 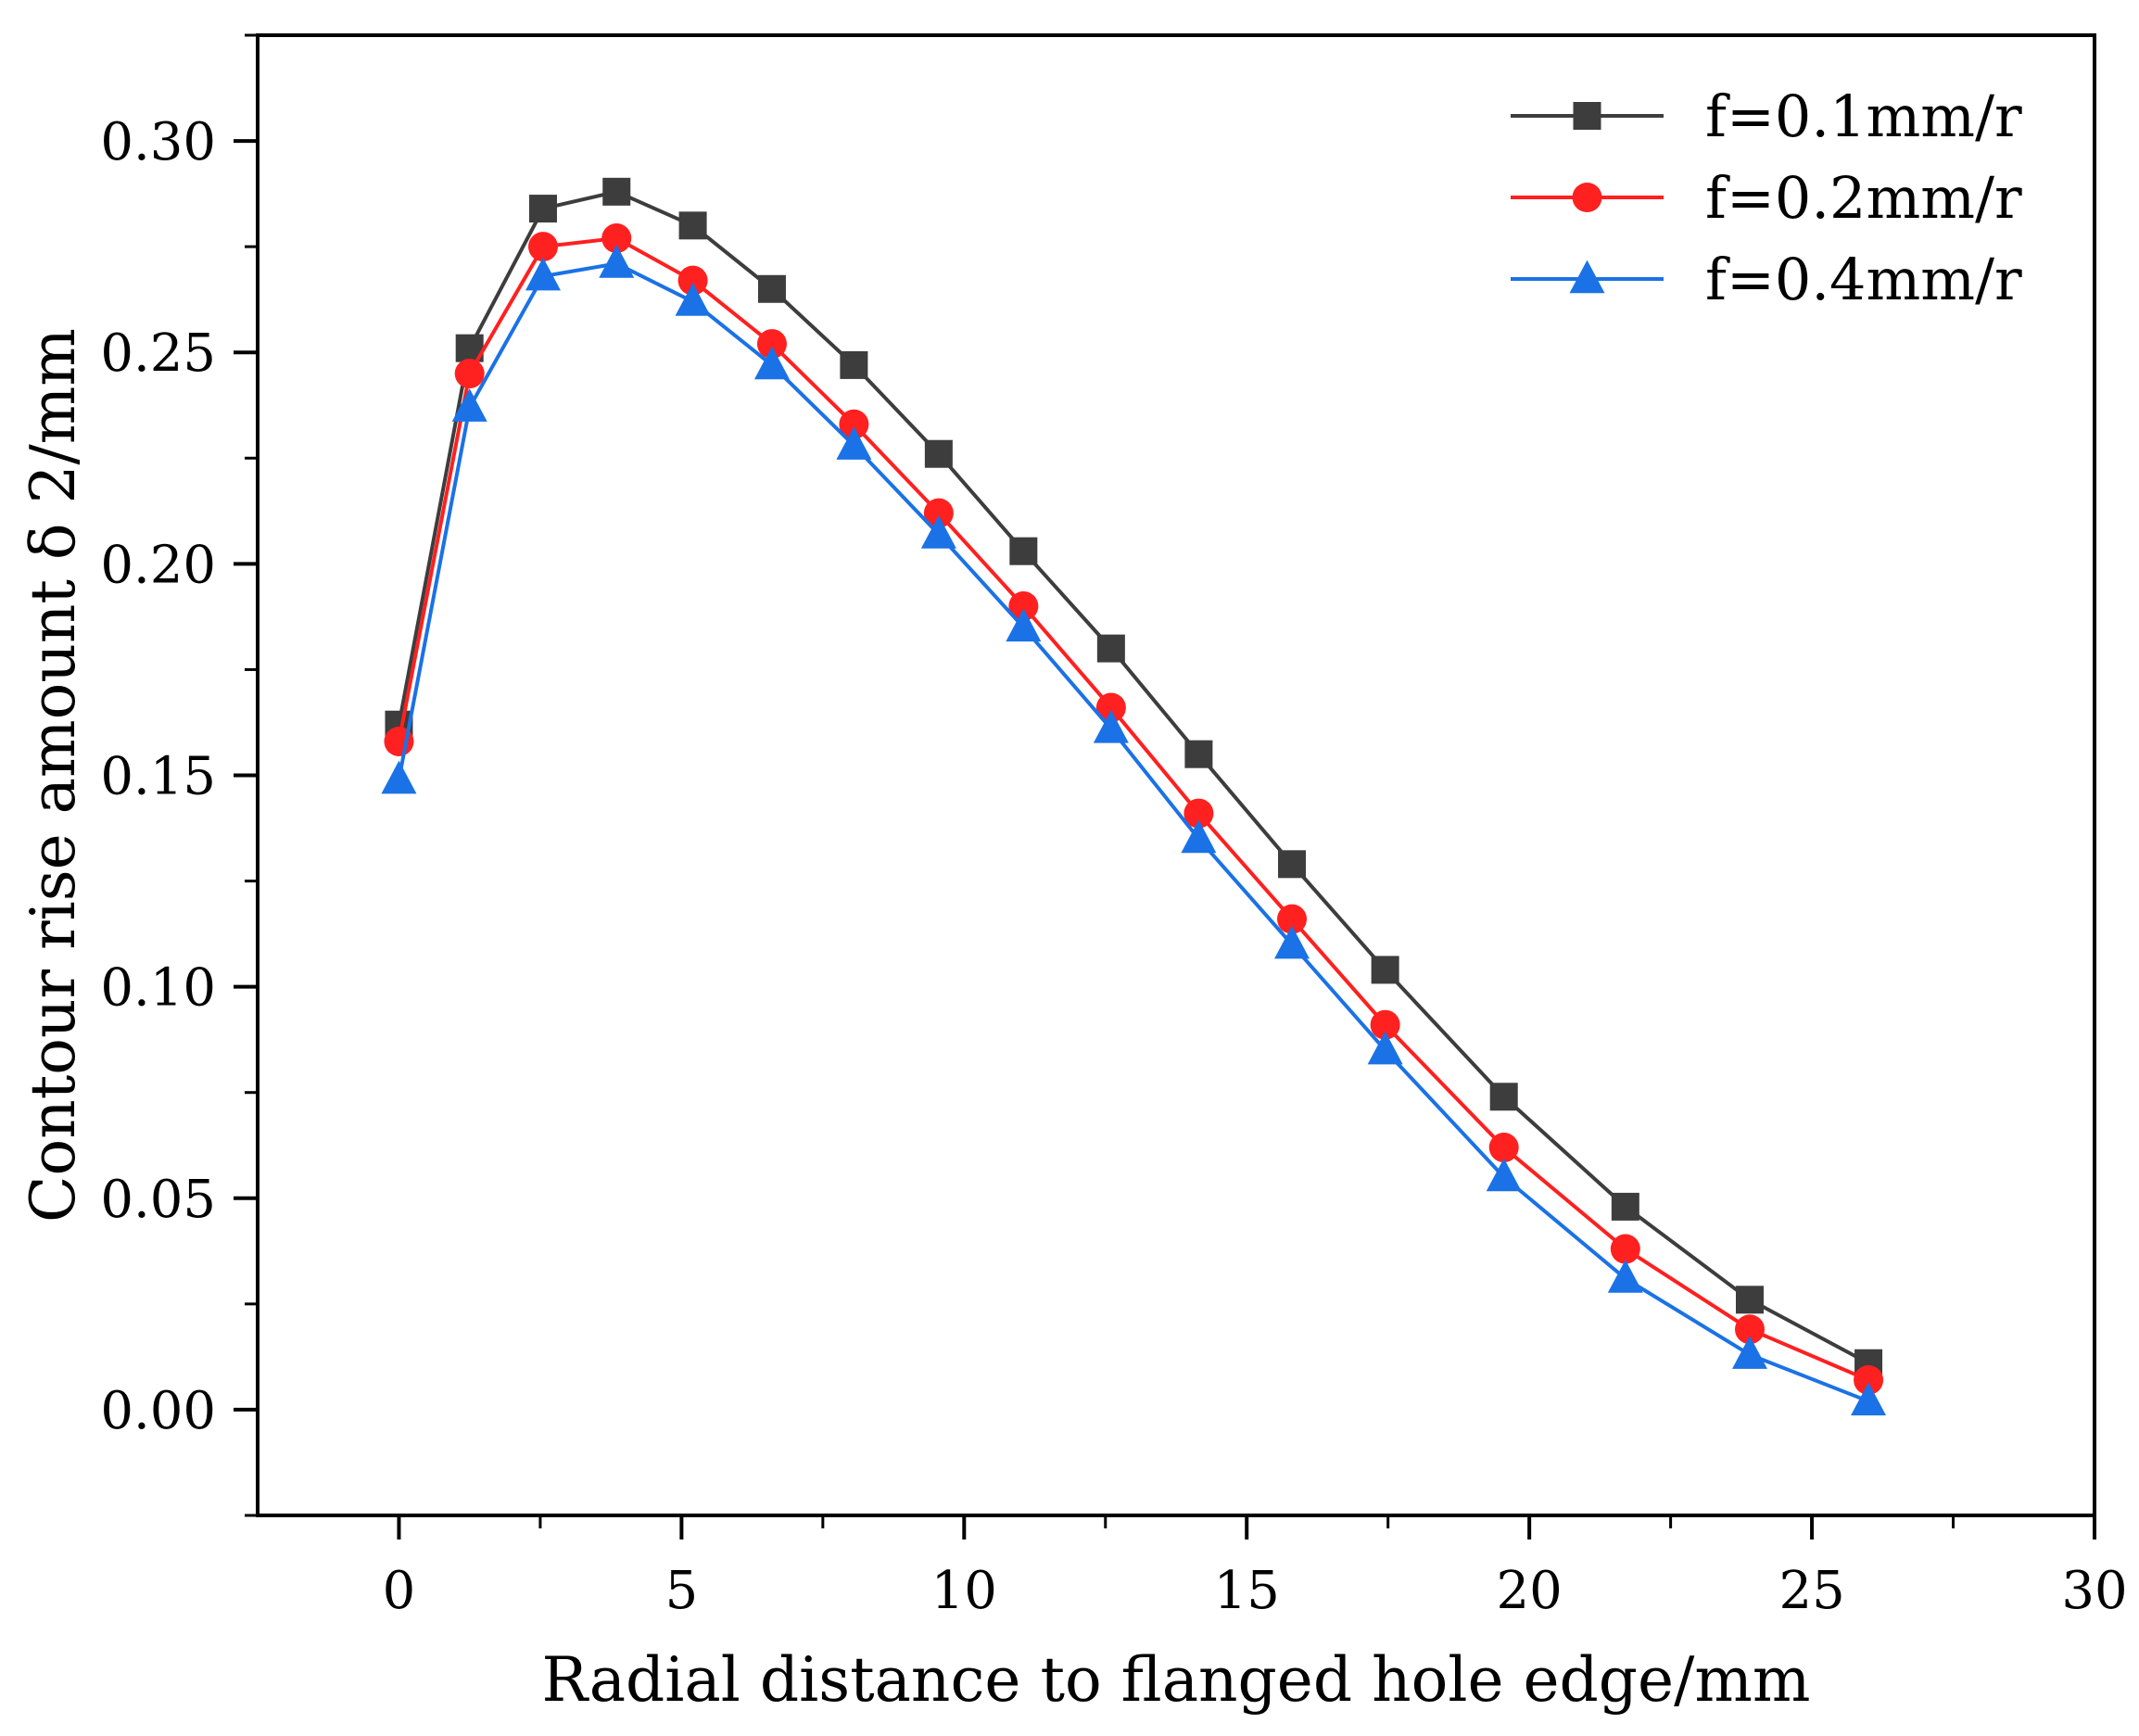 I want to click on legend-label: f=0.2mm/r, so click(x=1863, y=198).